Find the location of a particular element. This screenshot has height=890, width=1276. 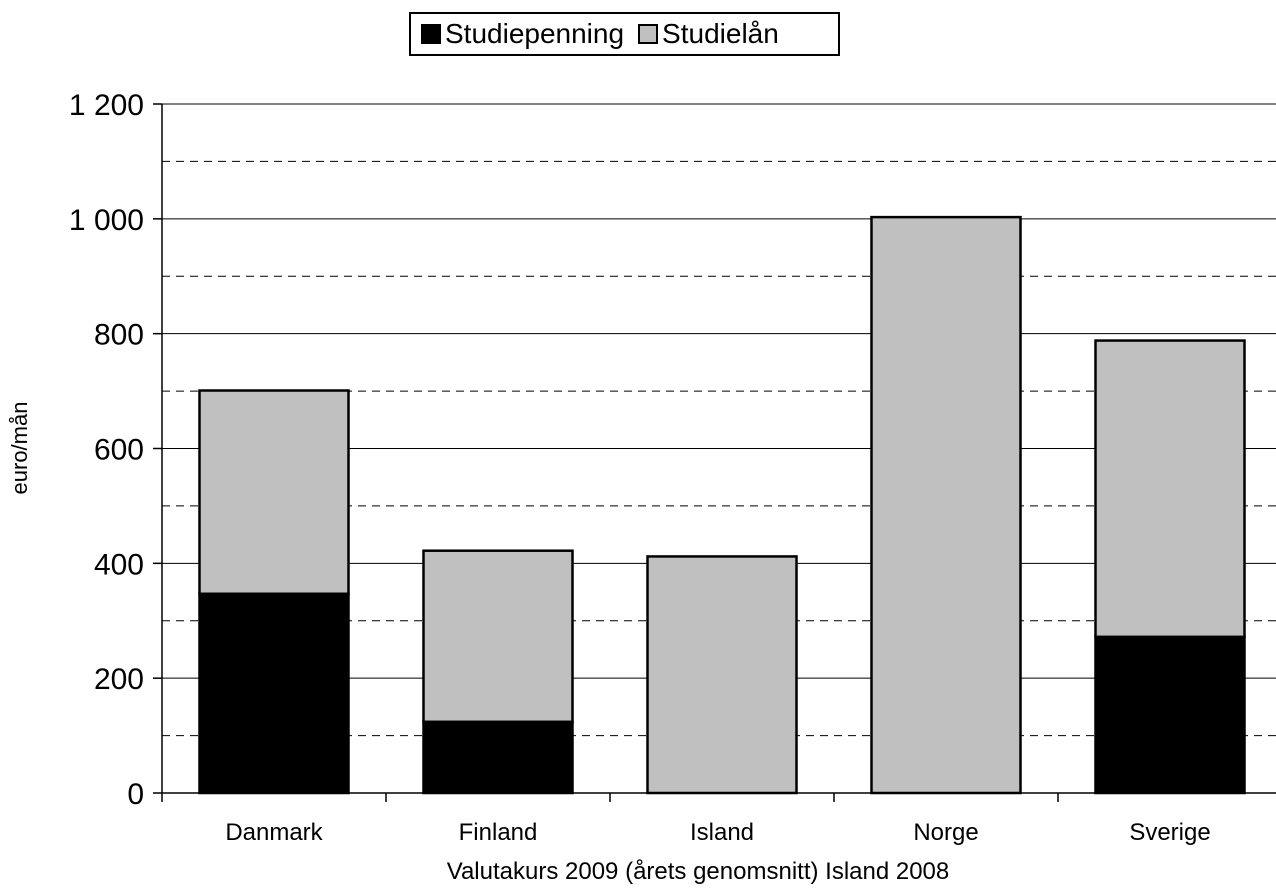

bar-sverige-studielan is located at coordinates (1170, 489).